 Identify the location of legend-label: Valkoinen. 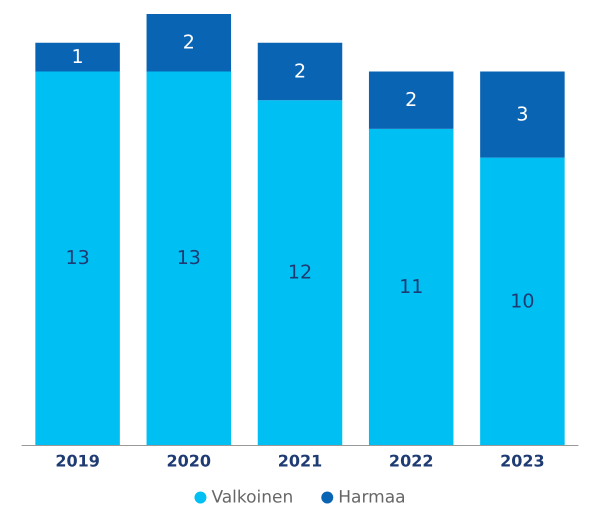
(252, 498).